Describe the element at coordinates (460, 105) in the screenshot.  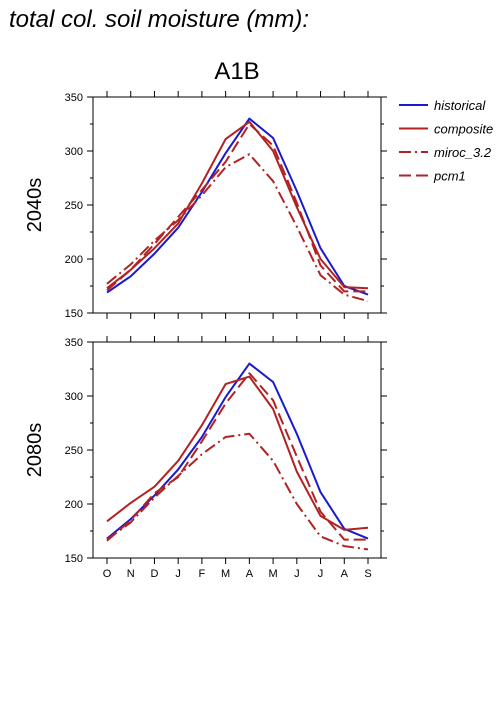
I see `legend-label-historical: historical` at that location.